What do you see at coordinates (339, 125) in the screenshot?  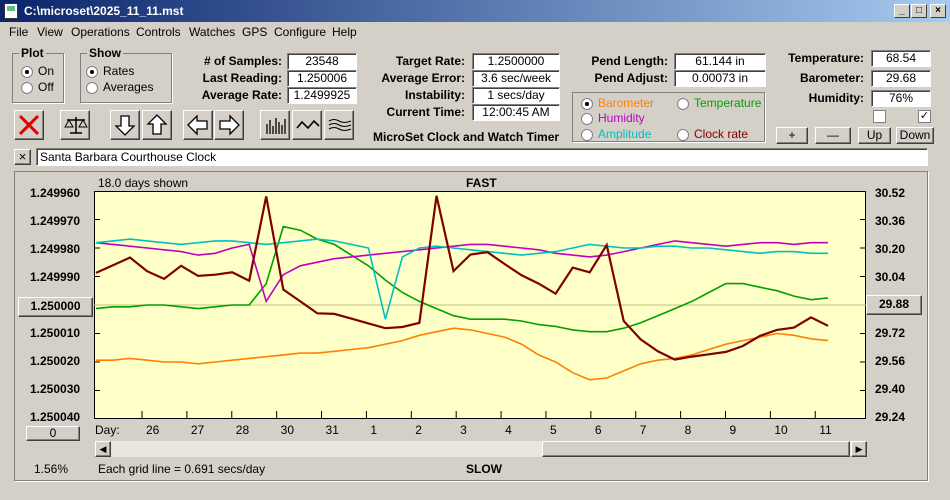 I see `multi-wave-button` at bounding box center [339, 125].